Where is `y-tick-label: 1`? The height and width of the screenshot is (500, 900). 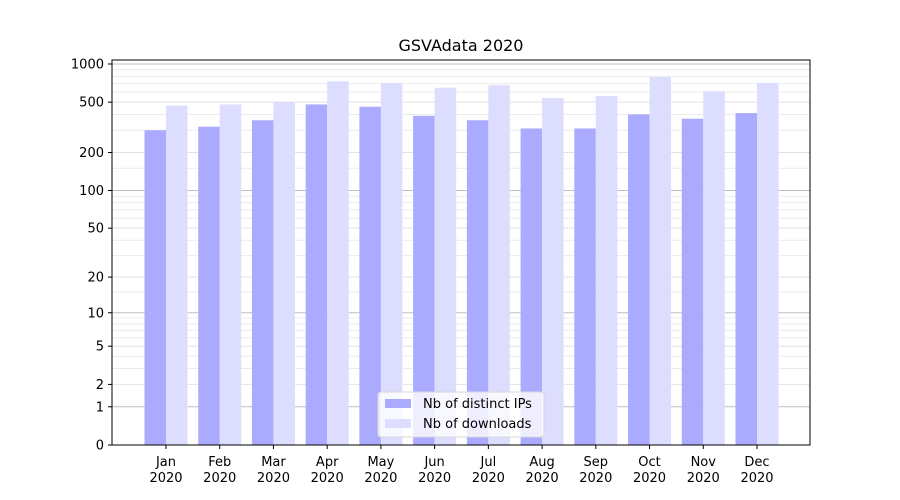
y-tick-label: 1 is located at coordinates (100, 407).